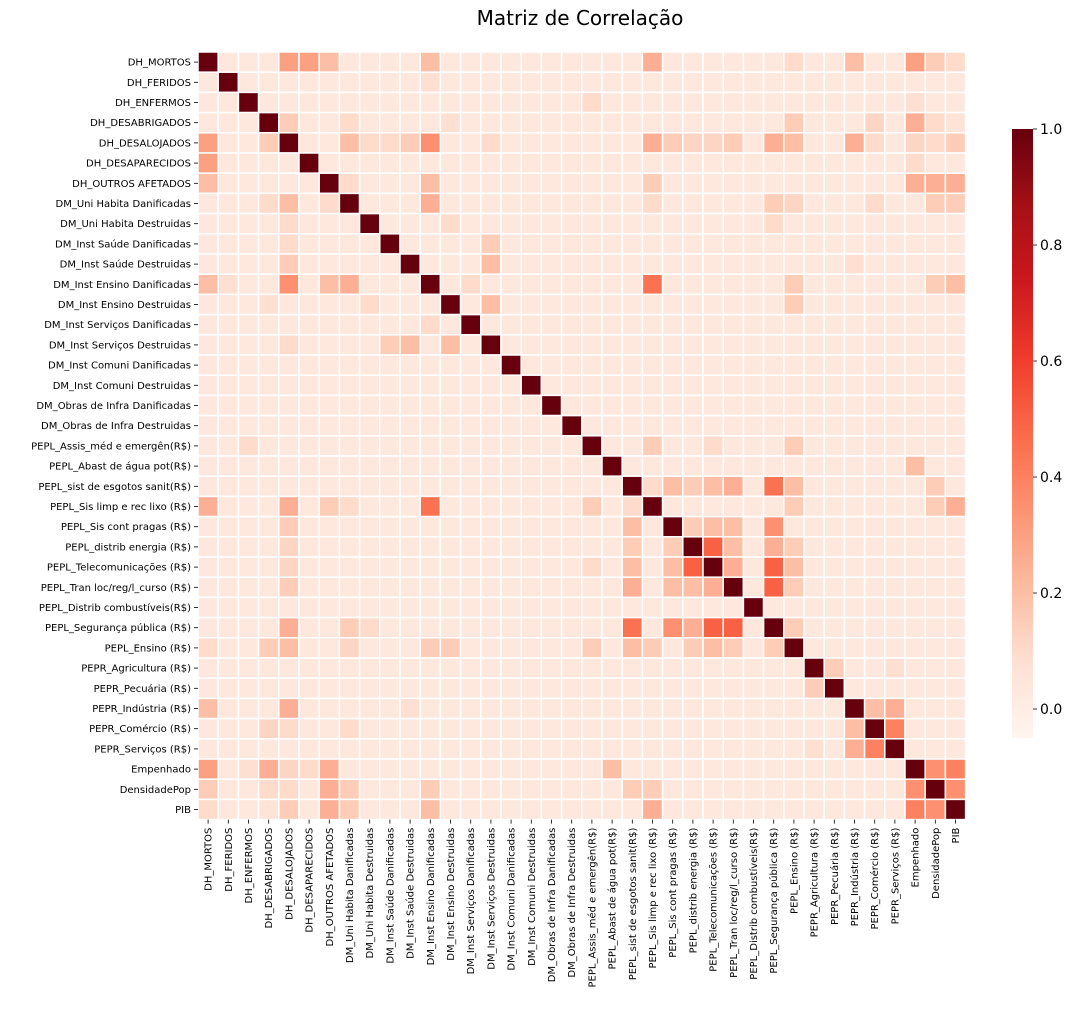 The width and height of the screenshot is (1073, 1015). Describe the element at coordinates (125, 224) in the screenshot. I see `y-tick-label: DM_Uni Habita Destruidas` at that location.